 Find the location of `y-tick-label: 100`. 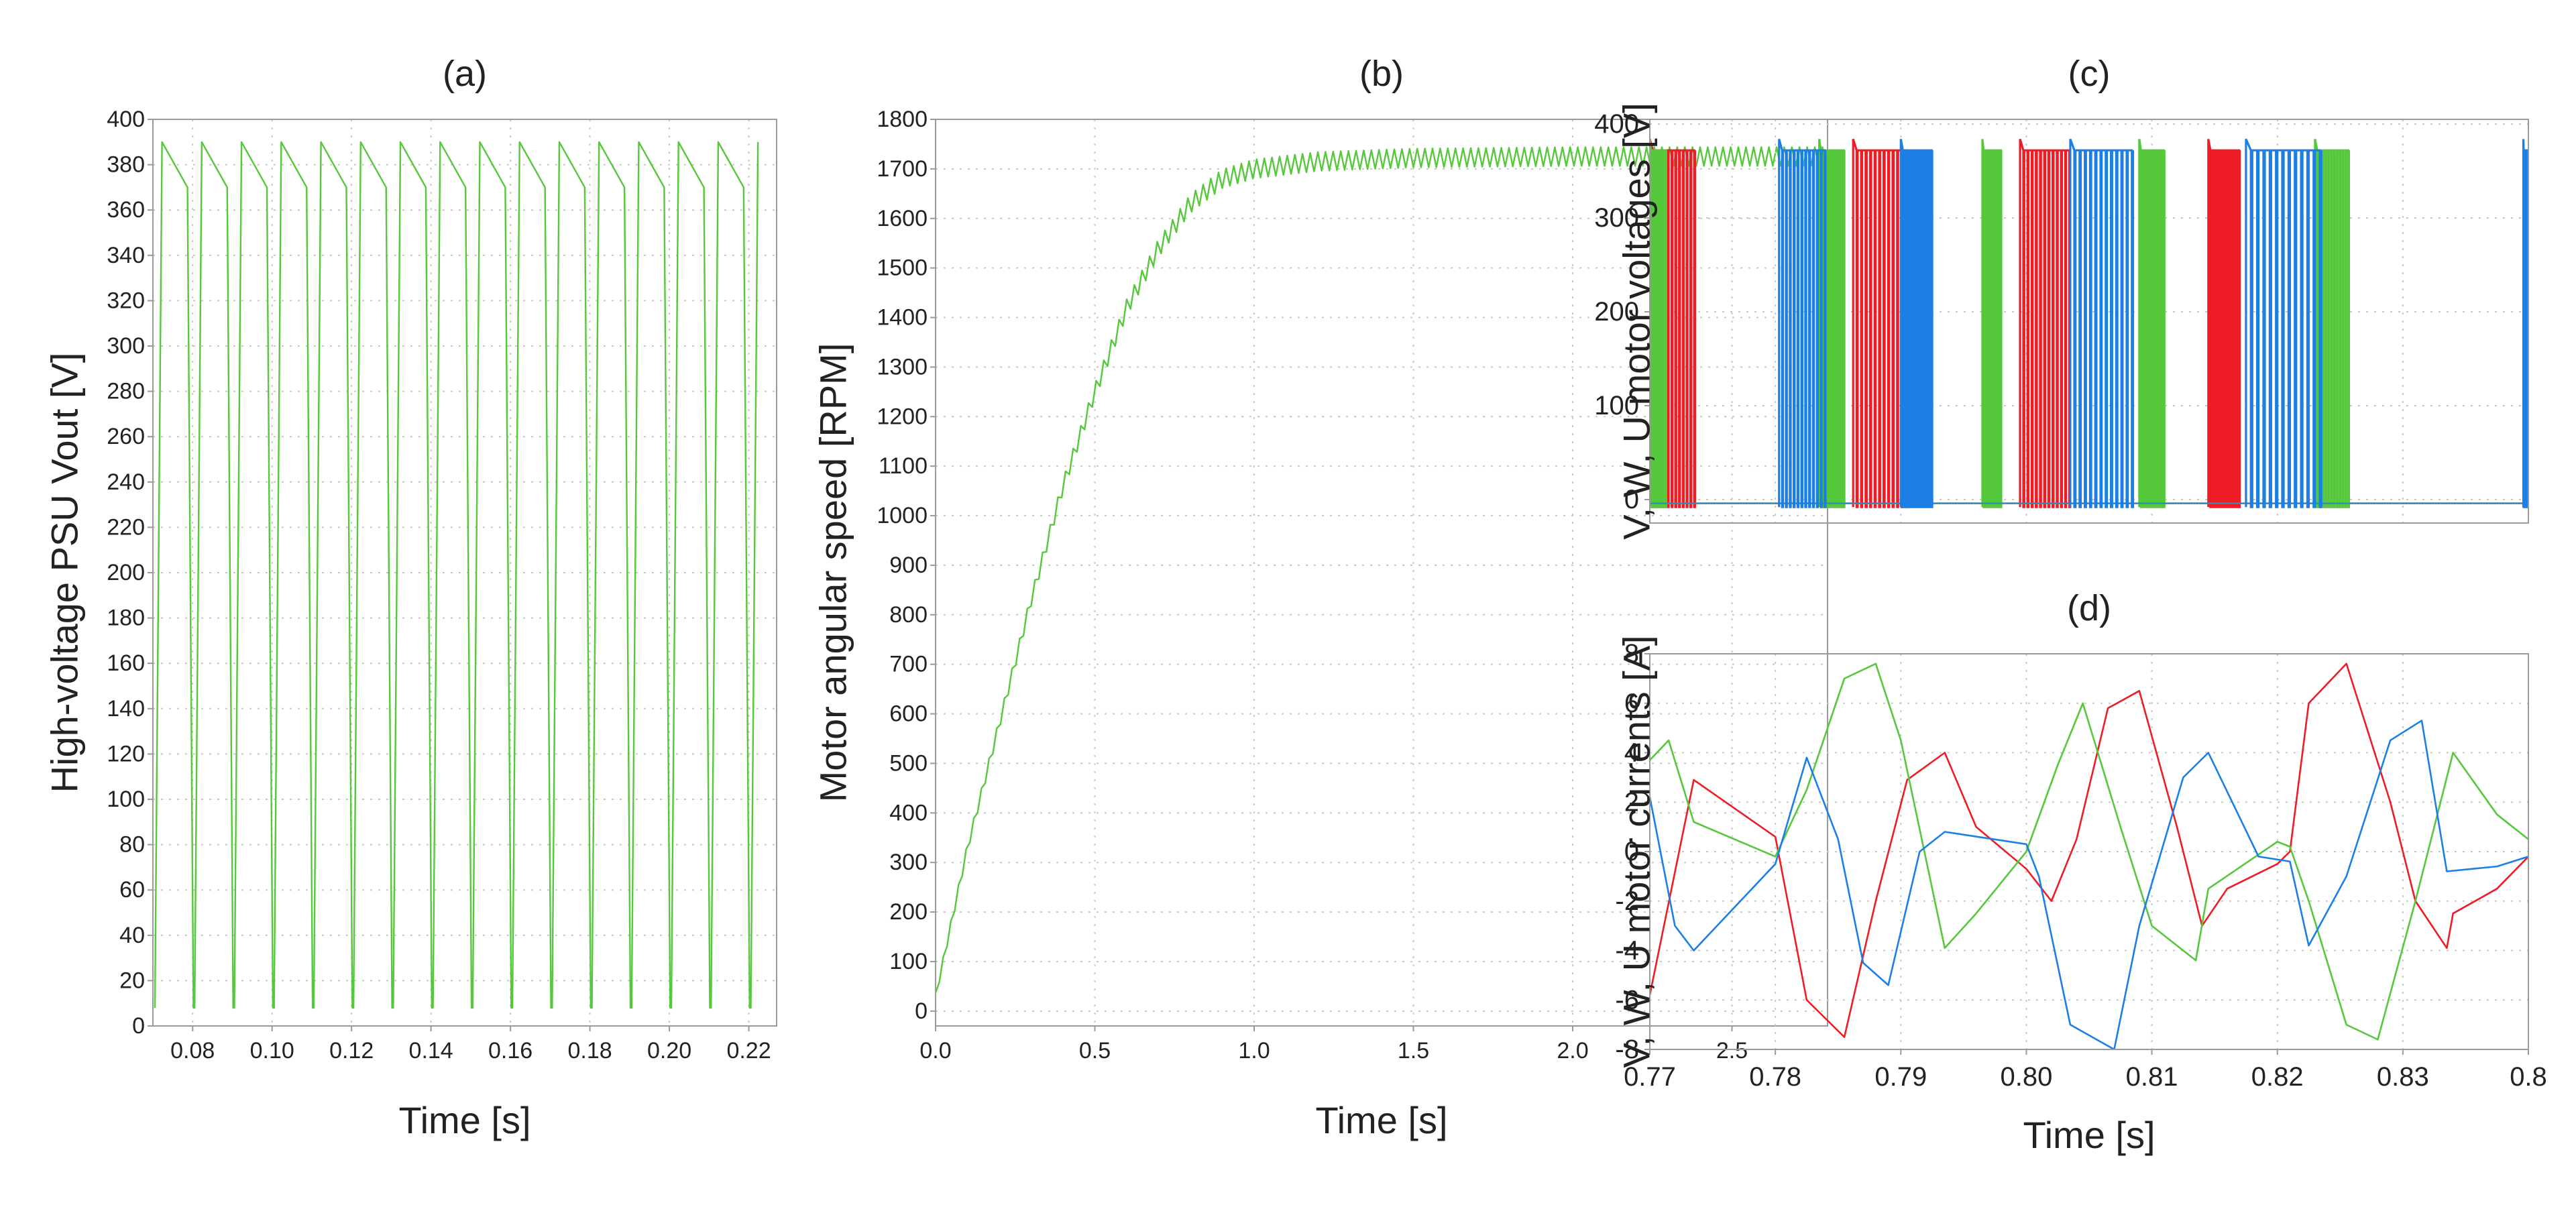

y-tick-label: 100 is located at coordinates (908, 961).